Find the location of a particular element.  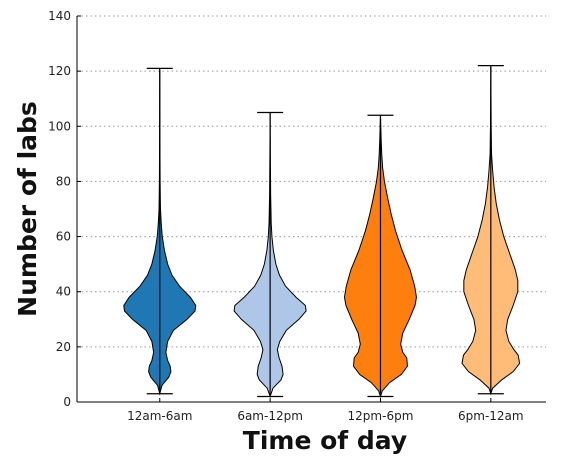

y-axis-title: Number of labs is located at coordinates (27, 209).